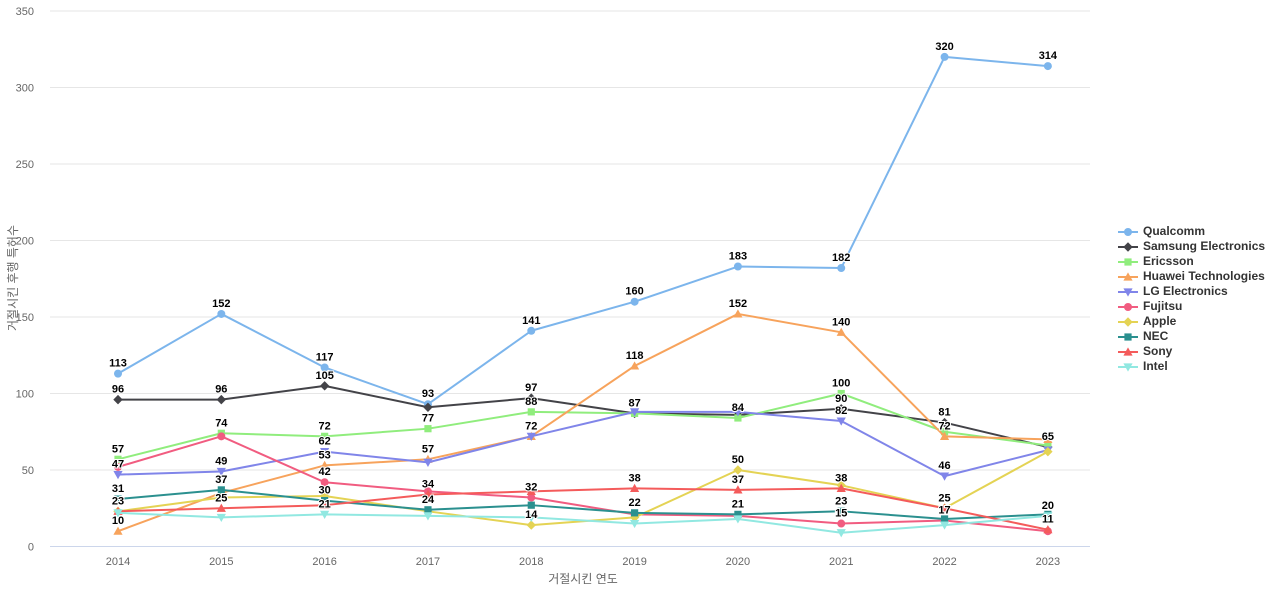  What do you see at coordinates (841, 393) in the screenshot?
I see `marker-ericsson-2021` at bounding box center [841, 393].